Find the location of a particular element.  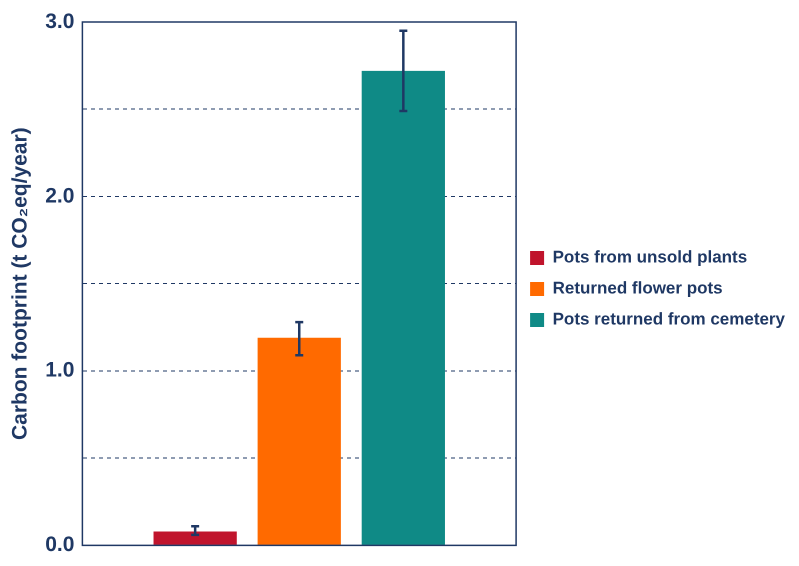

legend-label: Pots returned from cemetery is located at coordinates (669, 319).